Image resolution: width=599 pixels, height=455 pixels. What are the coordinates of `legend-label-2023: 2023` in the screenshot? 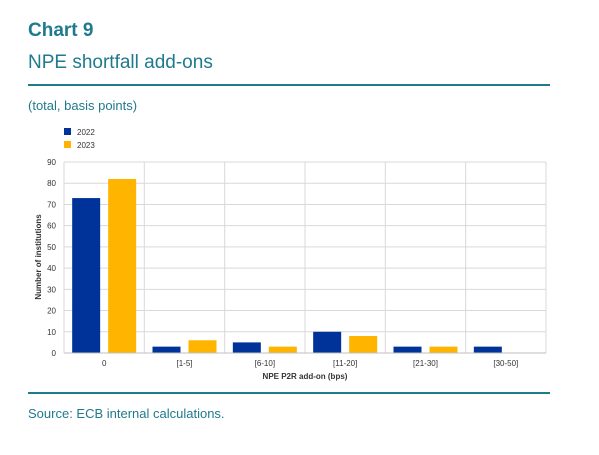 It's located at (86, 145).